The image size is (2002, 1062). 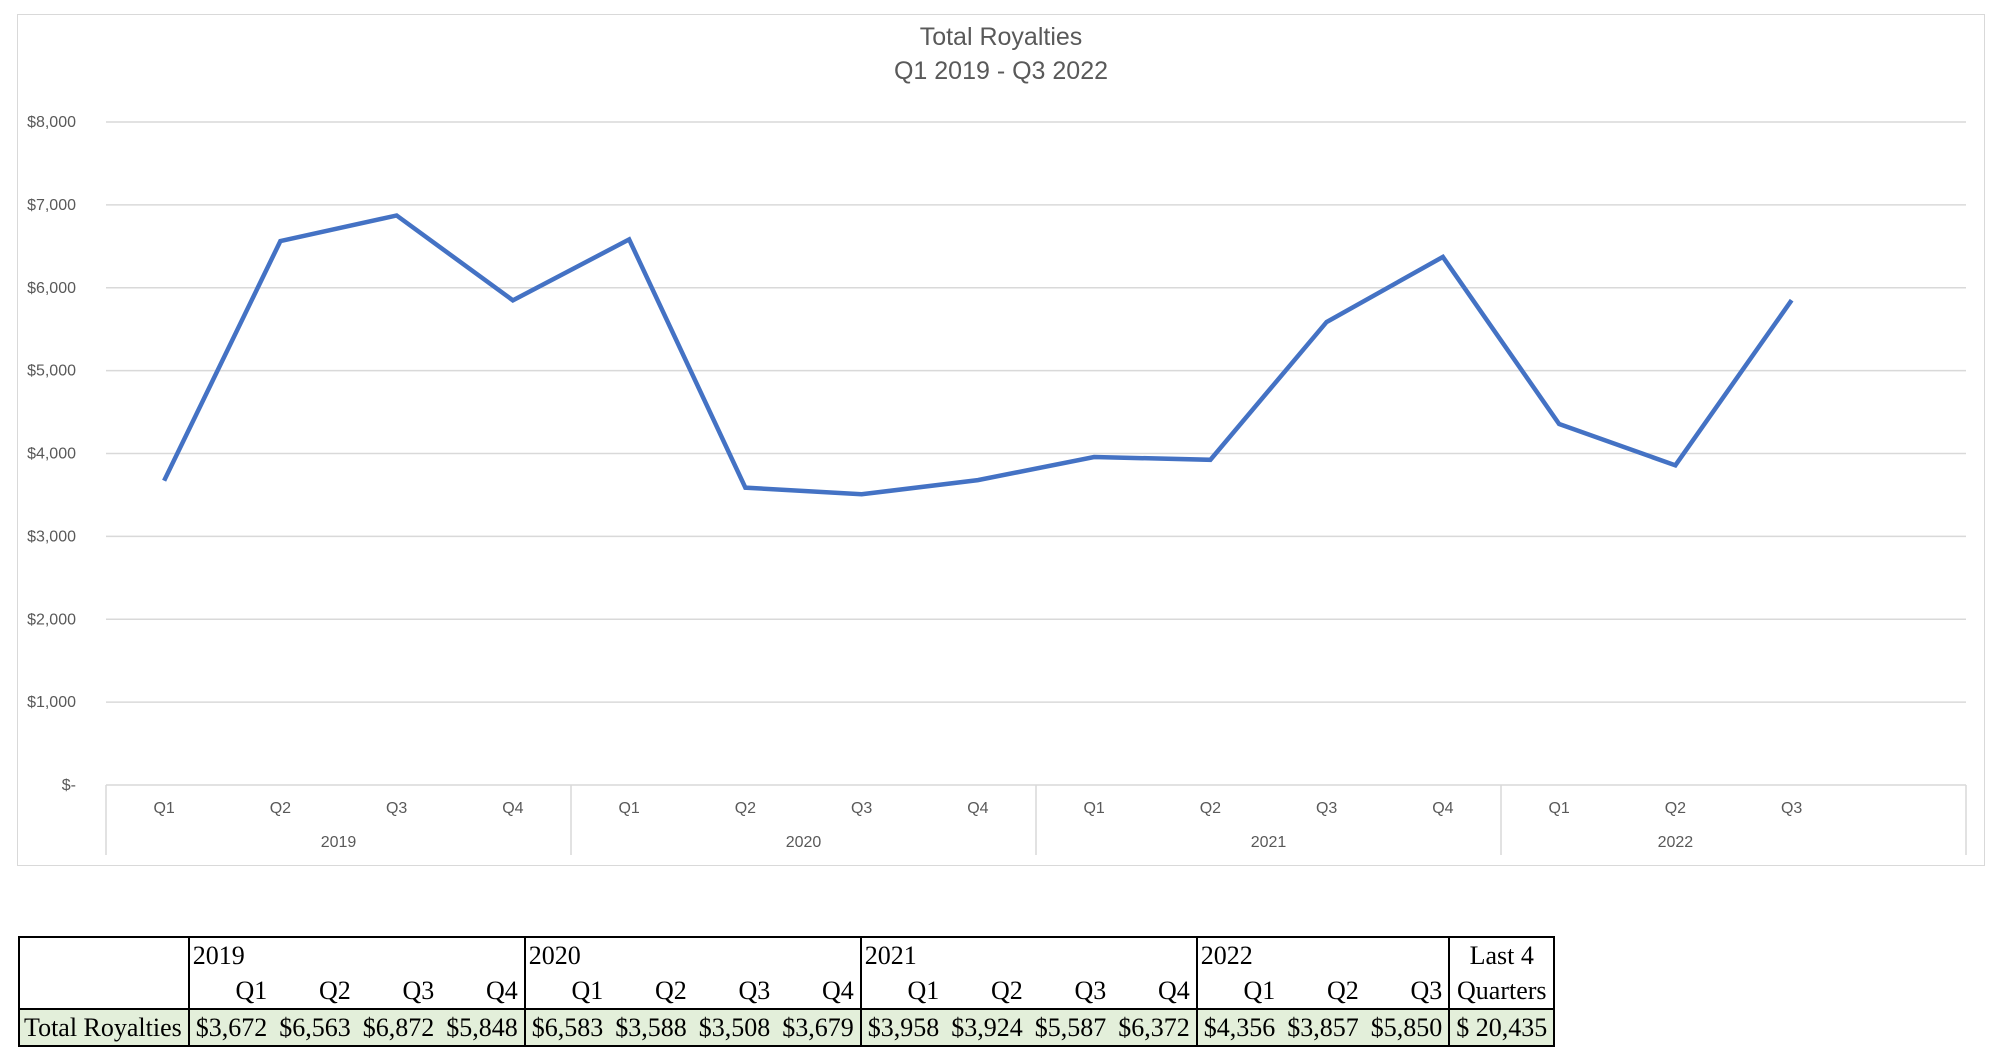 I want to click on table-value: $3,588, so click(x=651, y=1027).